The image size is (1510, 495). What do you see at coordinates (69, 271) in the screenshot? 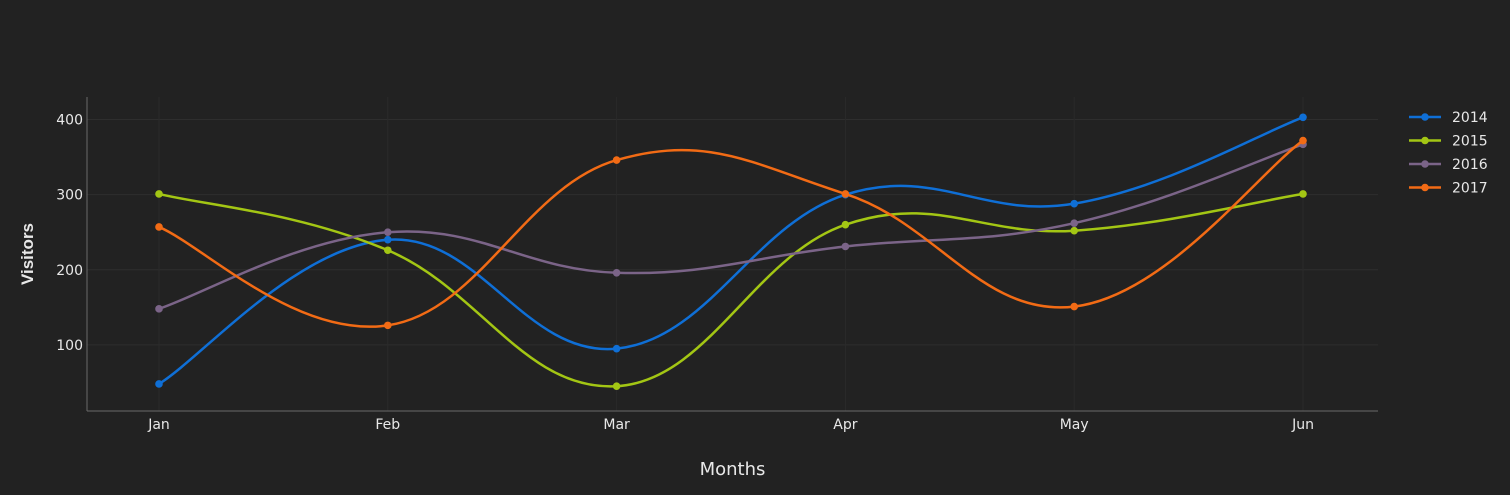
I see `y-tick-label: 200` at bounding box center [69, 271].